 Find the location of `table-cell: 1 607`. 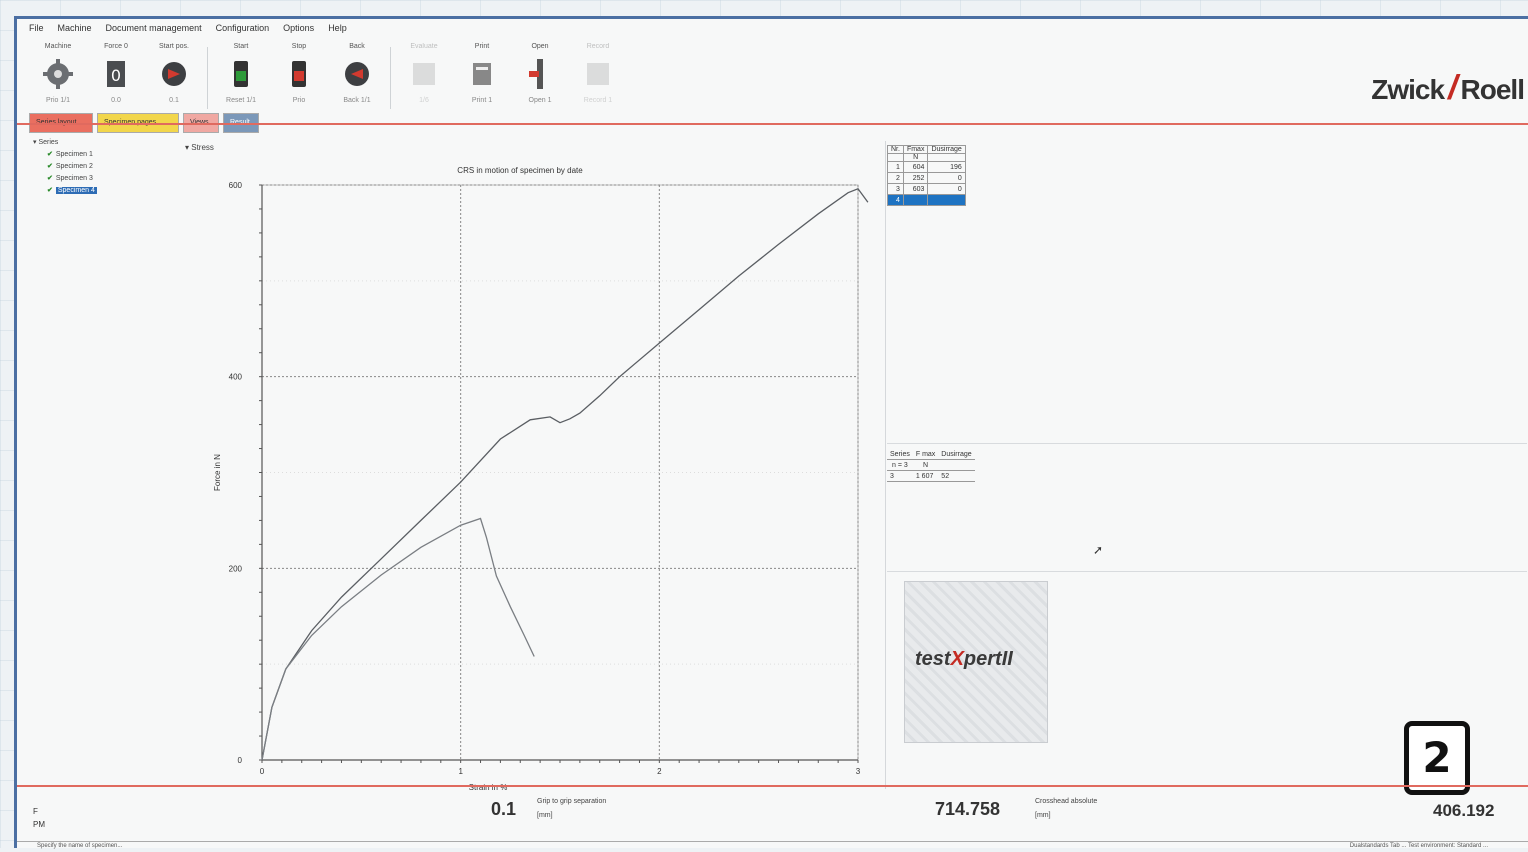

table-cell: 1 607 is located at coordinates (925, 476).